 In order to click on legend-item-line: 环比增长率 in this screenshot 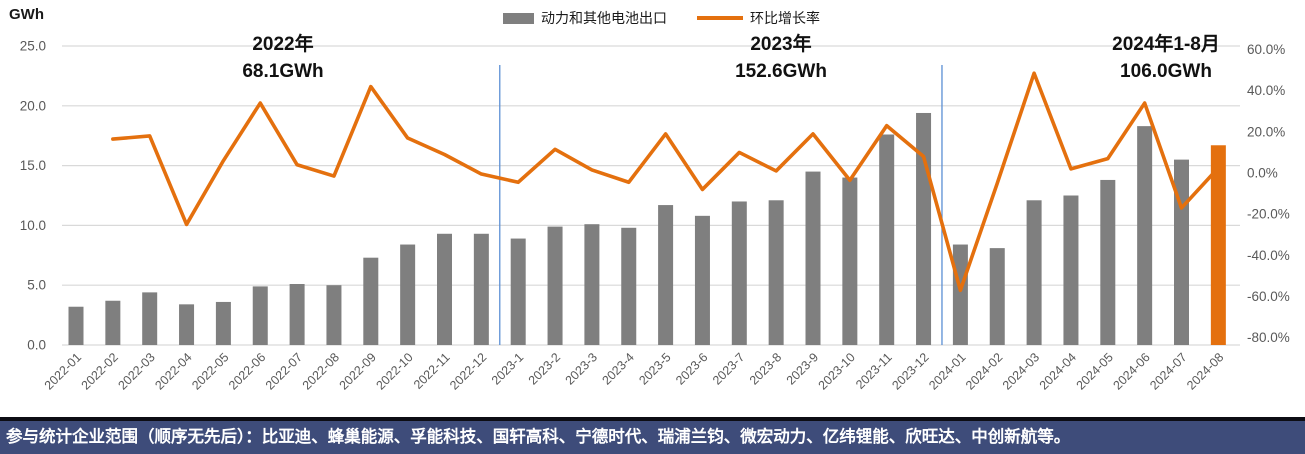, I will do `click(758, 18)`.